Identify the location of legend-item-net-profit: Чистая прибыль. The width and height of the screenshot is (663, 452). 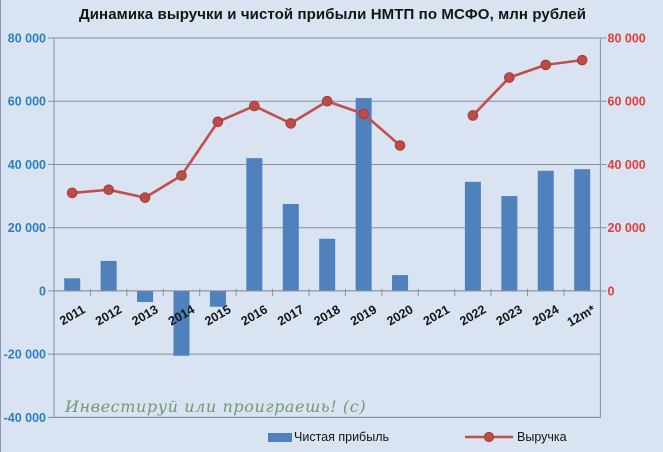
(328, 437).